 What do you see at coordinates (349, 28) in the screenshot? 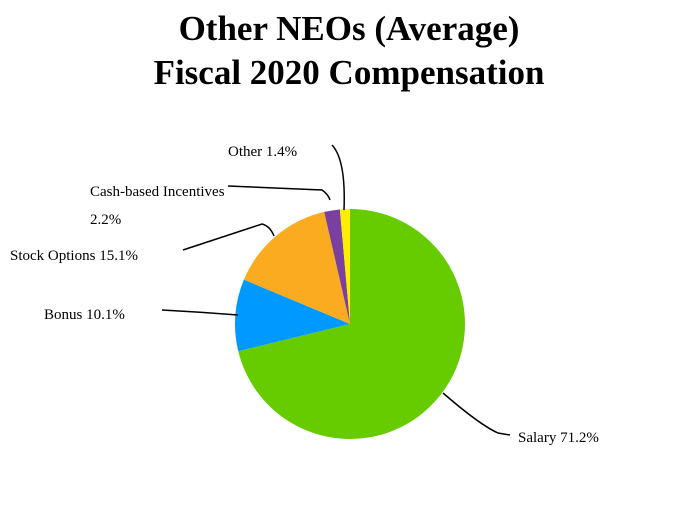
I see `chart-title: Other NEOs (Average)` at bounding box center [349, 28].